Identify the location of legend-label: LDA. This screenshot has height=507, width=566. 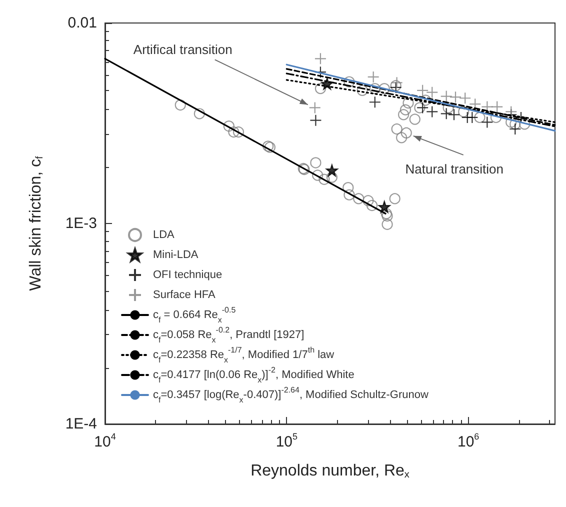
(164, 235).